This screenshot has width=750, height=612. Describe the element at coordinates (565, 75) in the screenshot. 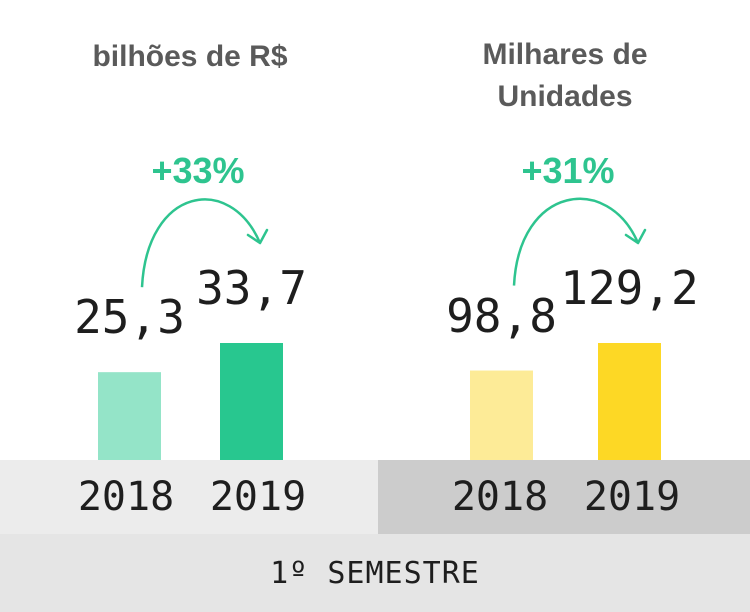

I see `unit-title-units: Milhares de Unidades` at that location.